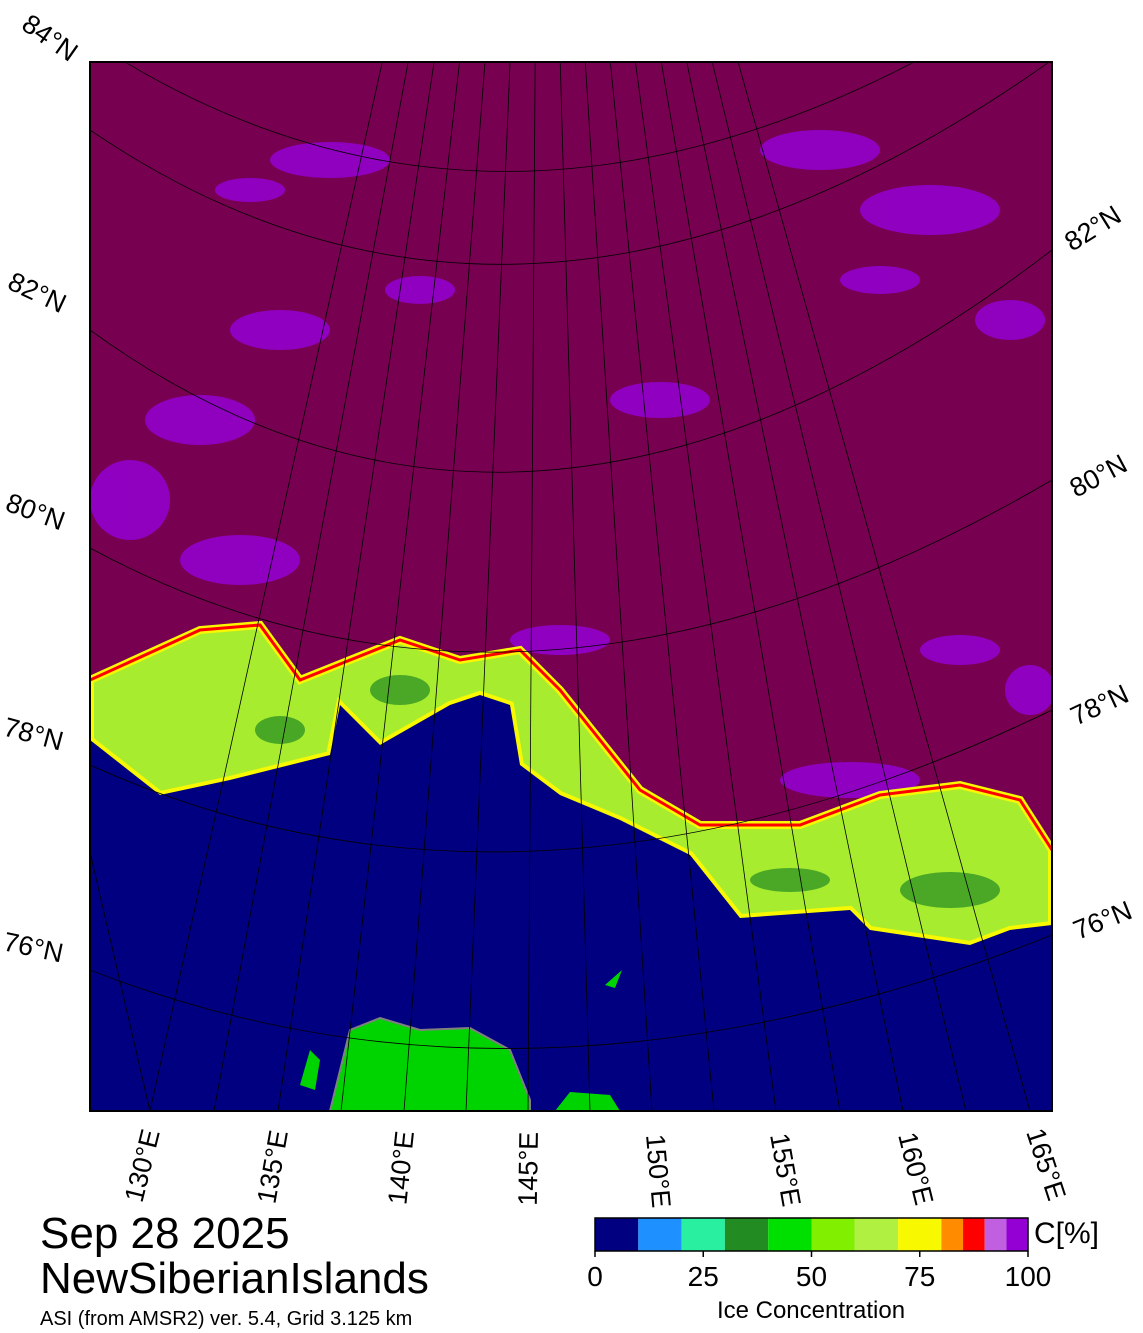 This screenshot has width=1143, height=1333. Describe the element at coordinates (1045, 1165) in the screenshot. I see `lon-label: 165°E` at that location.